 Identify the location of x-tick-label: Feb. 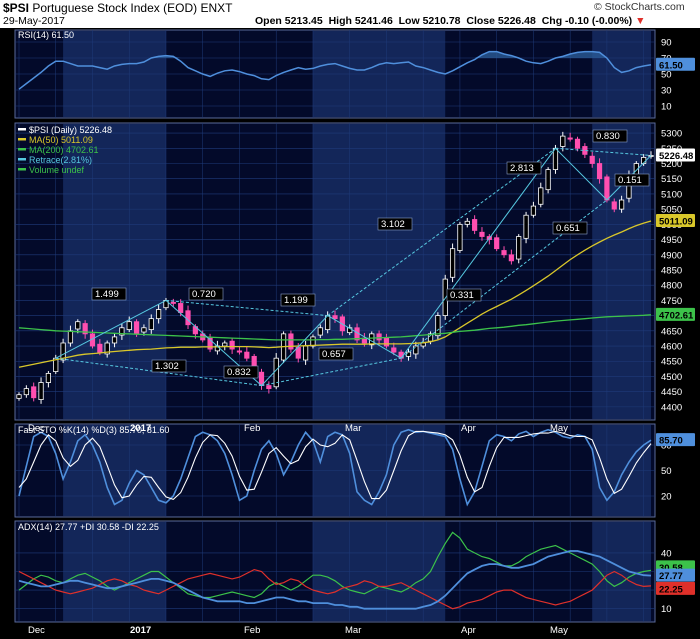
(252, 630).